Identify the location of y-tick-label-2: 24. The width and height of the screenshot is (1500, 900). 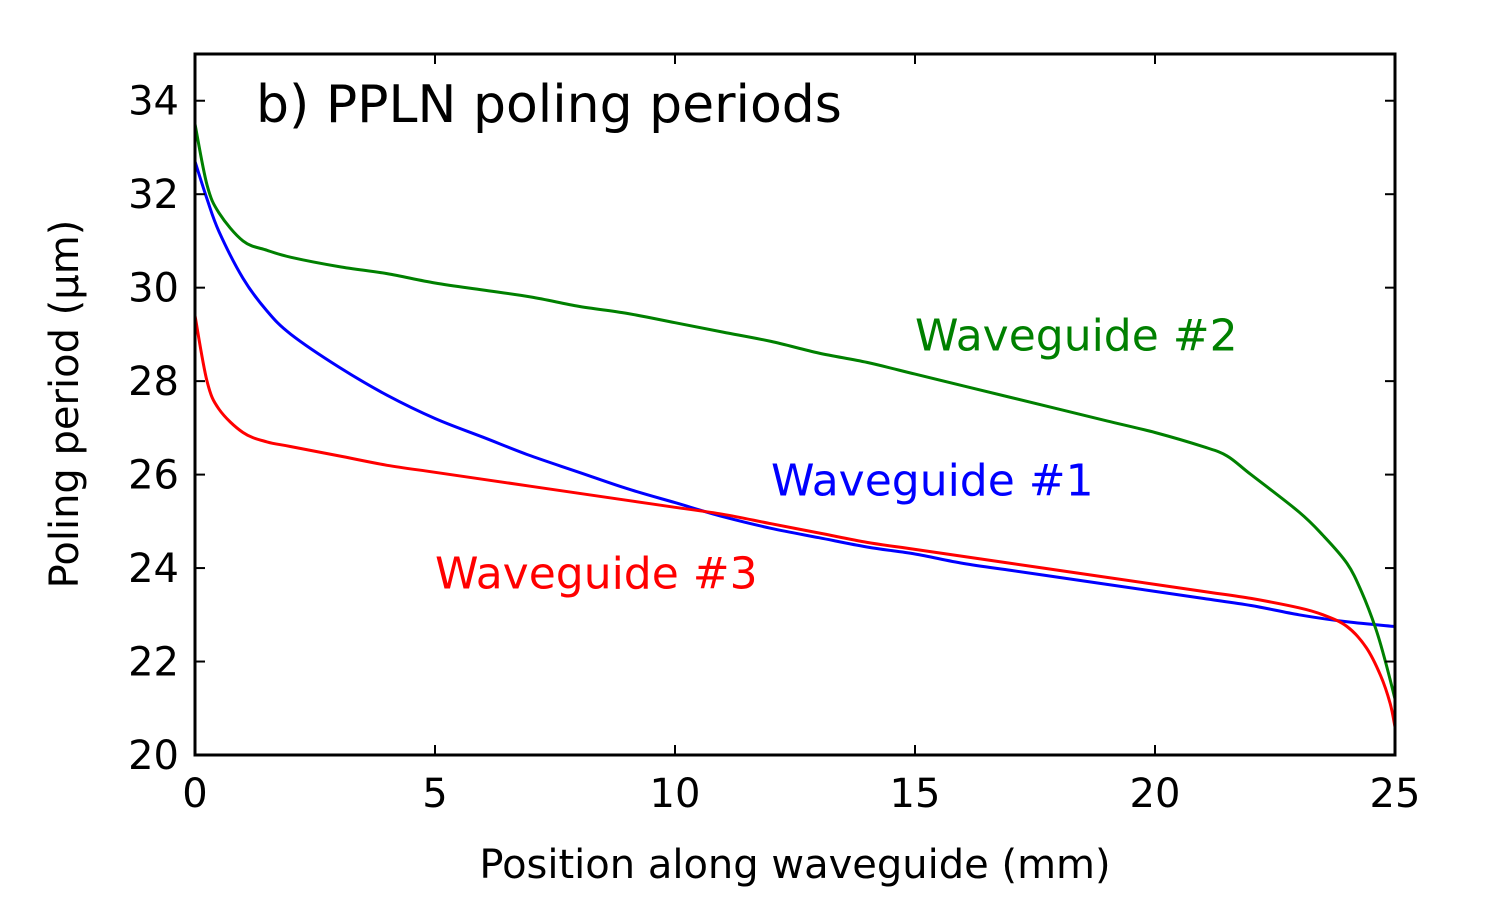
(153, 569).